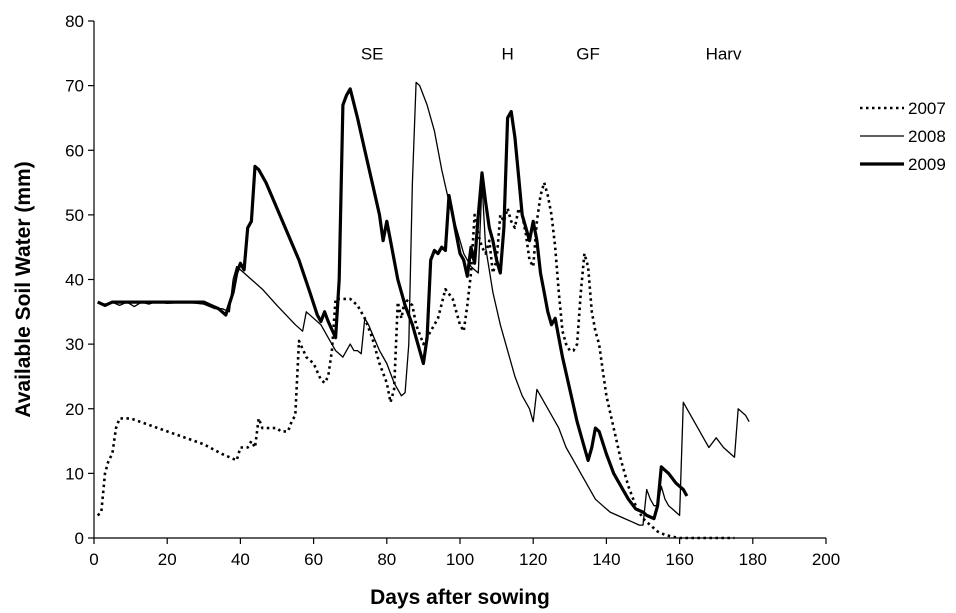  What do you see at coordinates (460, 597) in the screenshot?
I see `x-axis-title: Days after sowing` at bounding box center [460, 597].